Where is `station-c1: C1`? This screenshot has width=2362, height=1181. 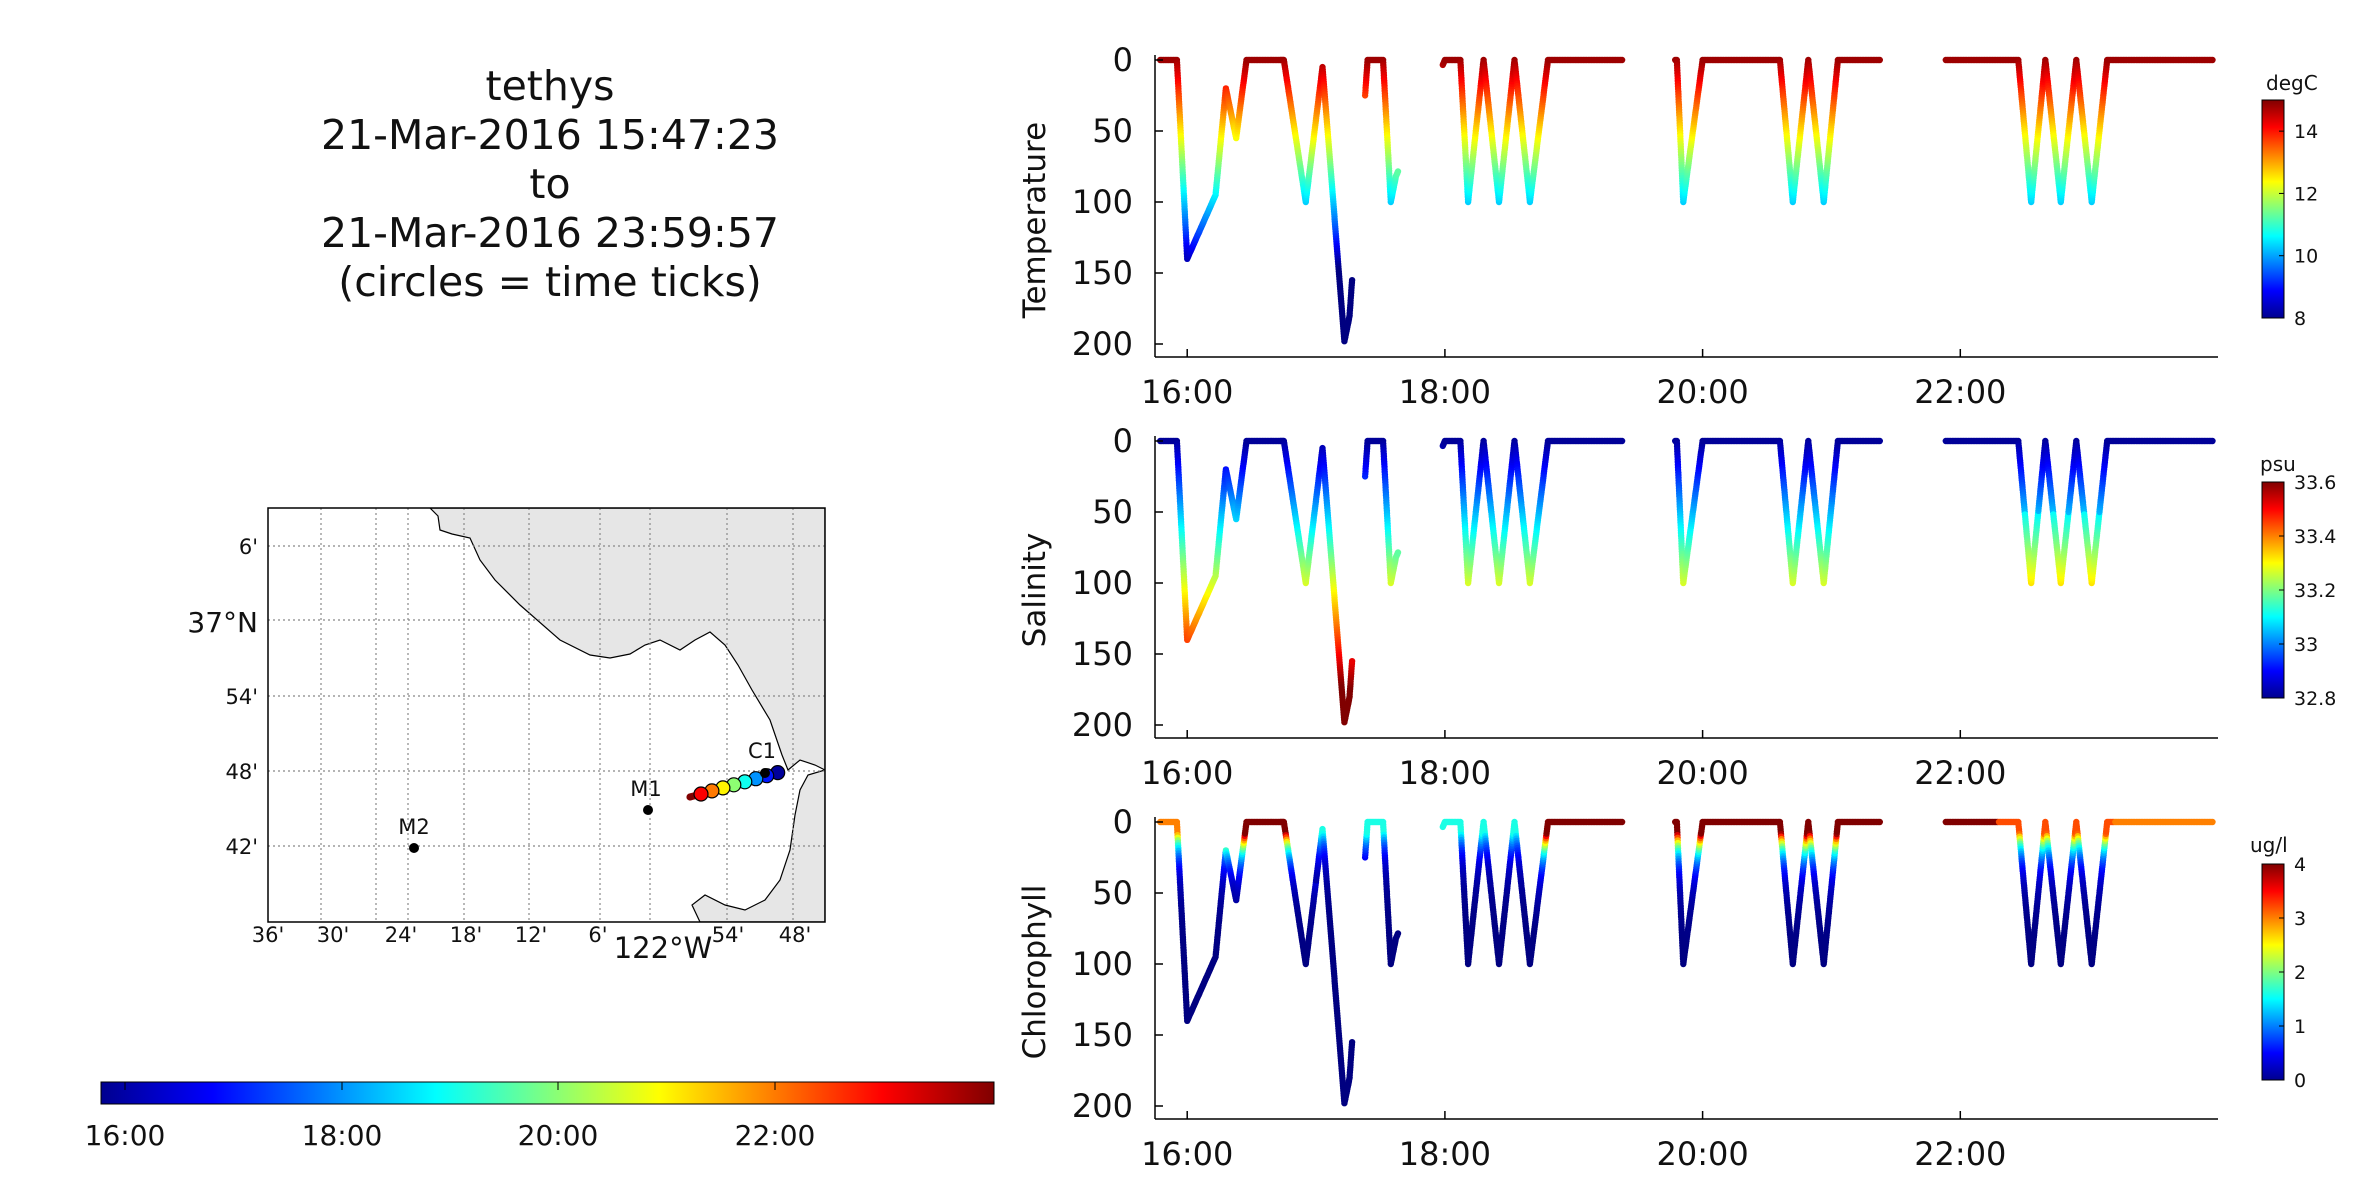
station-c1: C1 is located at coordinates (762, 758).